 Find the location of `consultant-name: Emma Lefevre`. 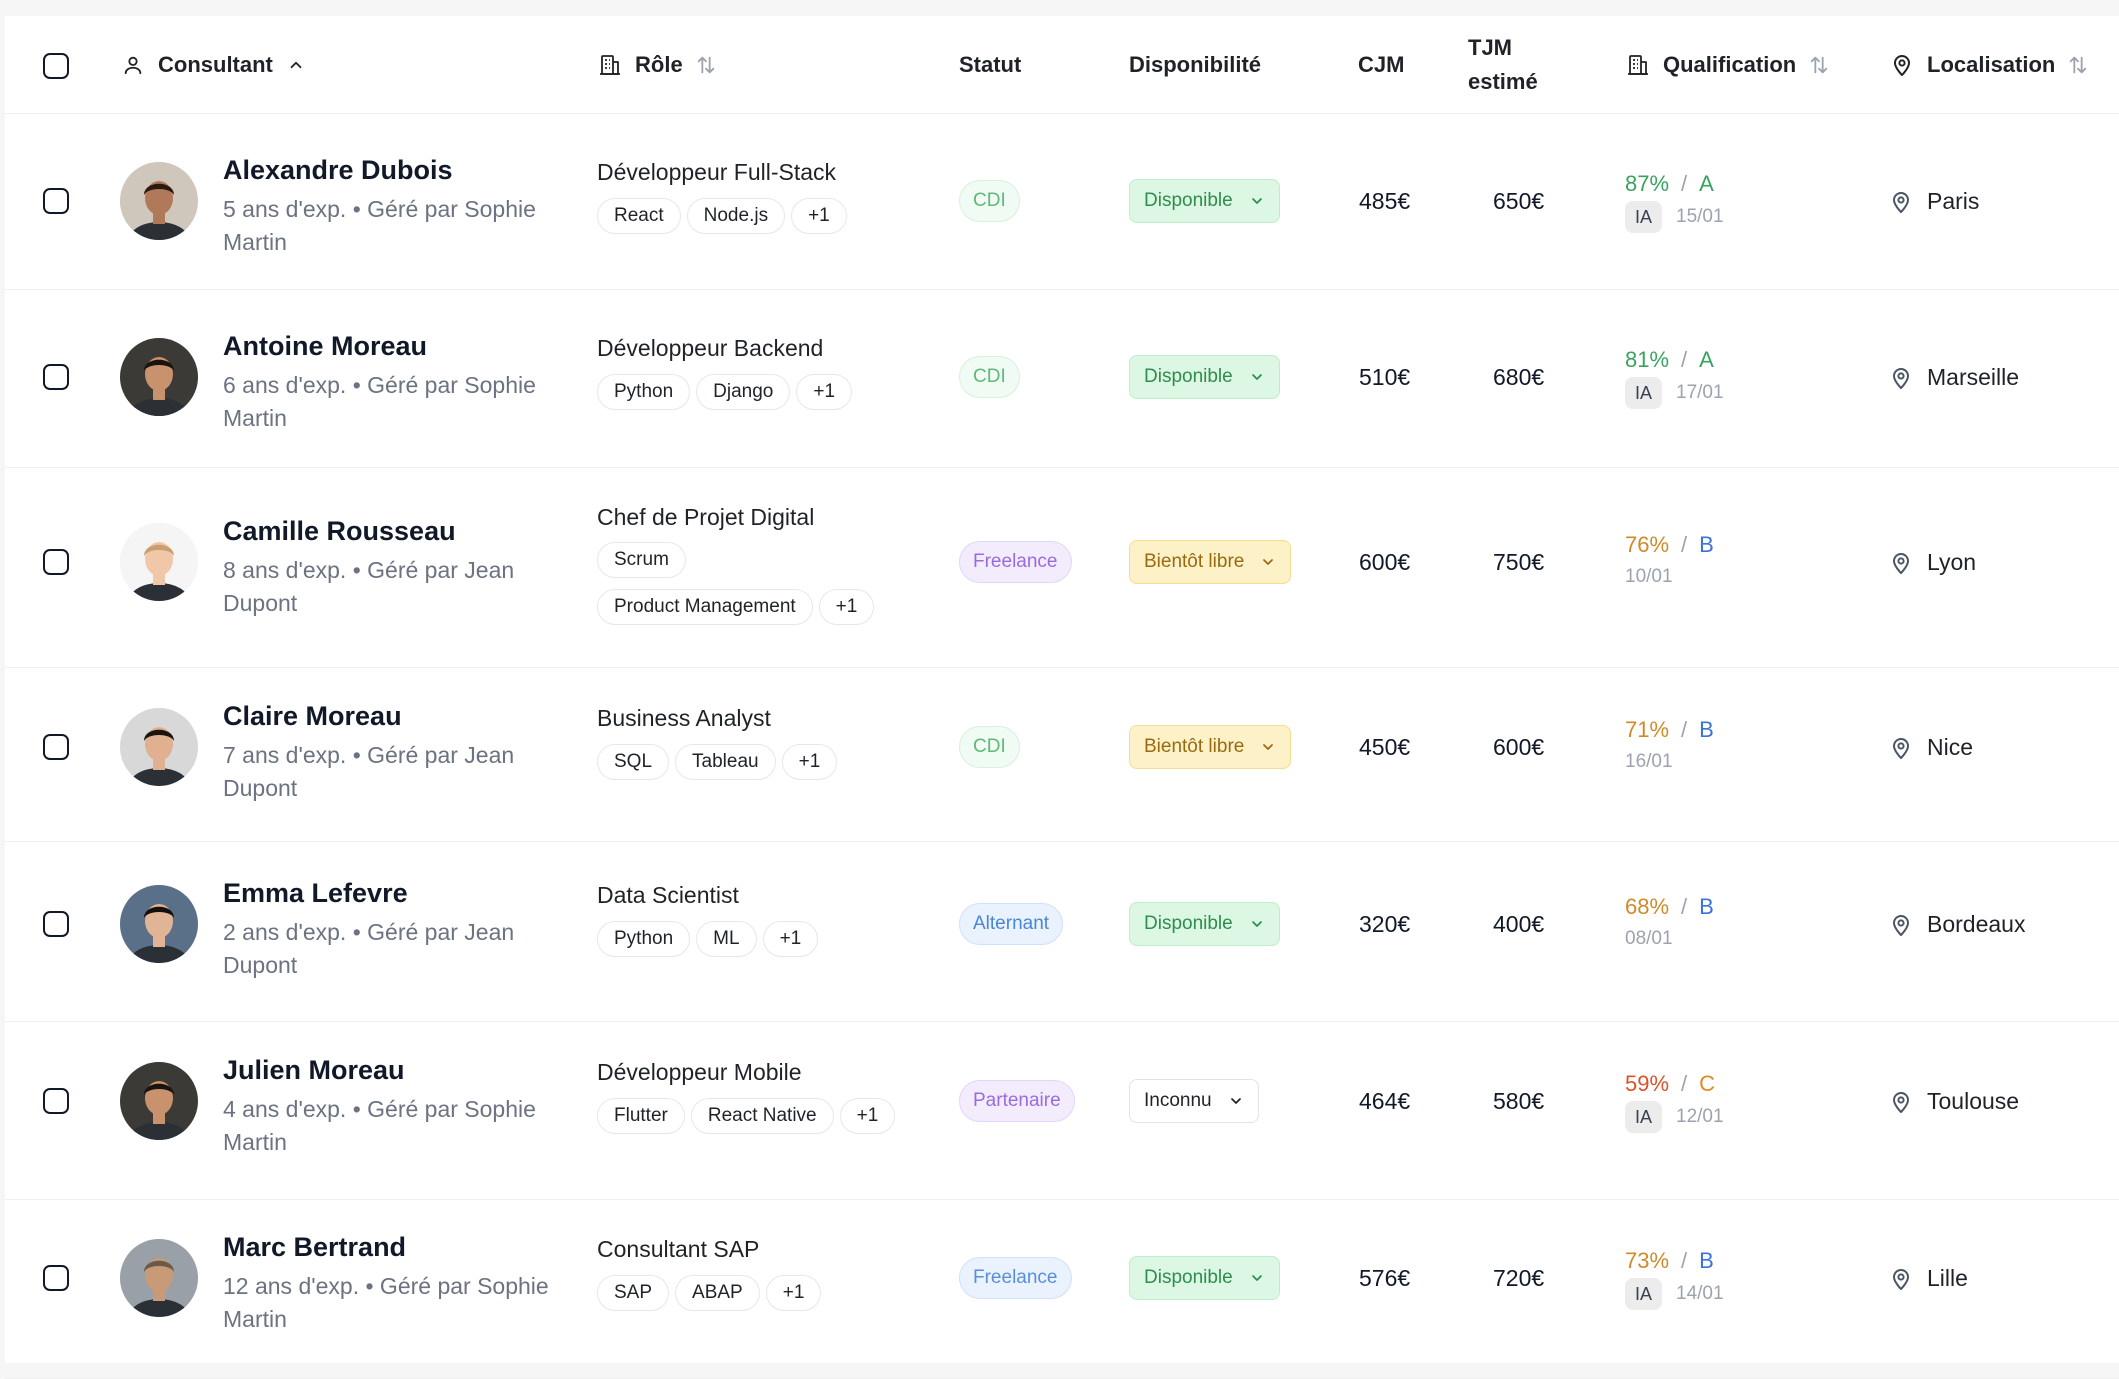

consultant-name: Emma Lefevre is located at coordinates (315, 893).